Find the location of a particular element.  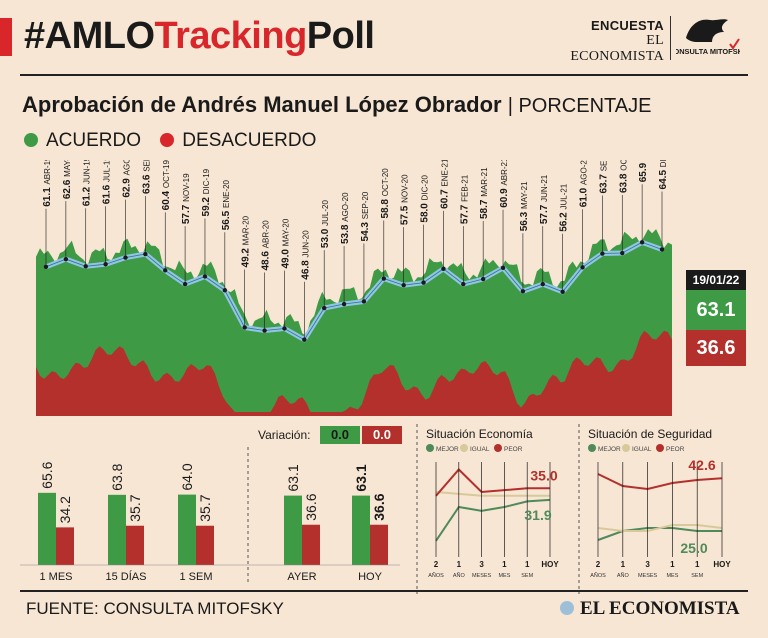

small-legend-label: MEJOR is located at coordinates (609, 449).